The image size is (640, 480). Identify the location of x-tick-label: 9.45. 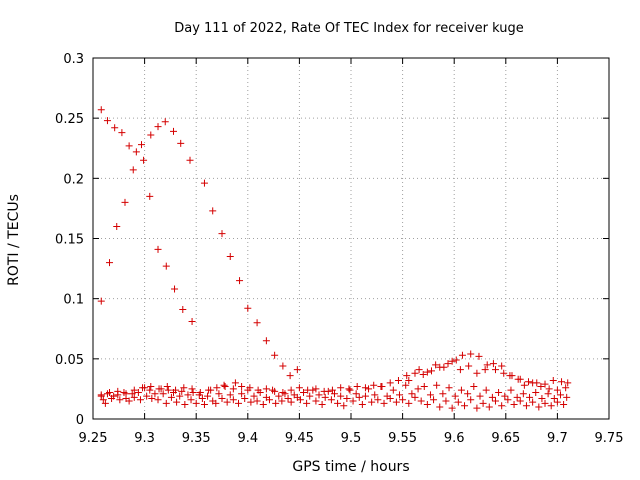
(299, 438).